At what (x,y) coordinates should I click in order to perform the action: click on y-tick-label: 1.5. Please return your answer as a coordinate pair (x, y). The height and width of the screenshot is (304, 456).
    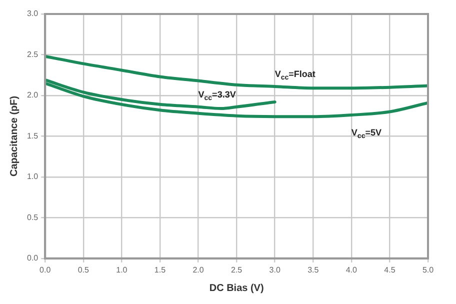
    Looking at the image, I should click on (32, 135).